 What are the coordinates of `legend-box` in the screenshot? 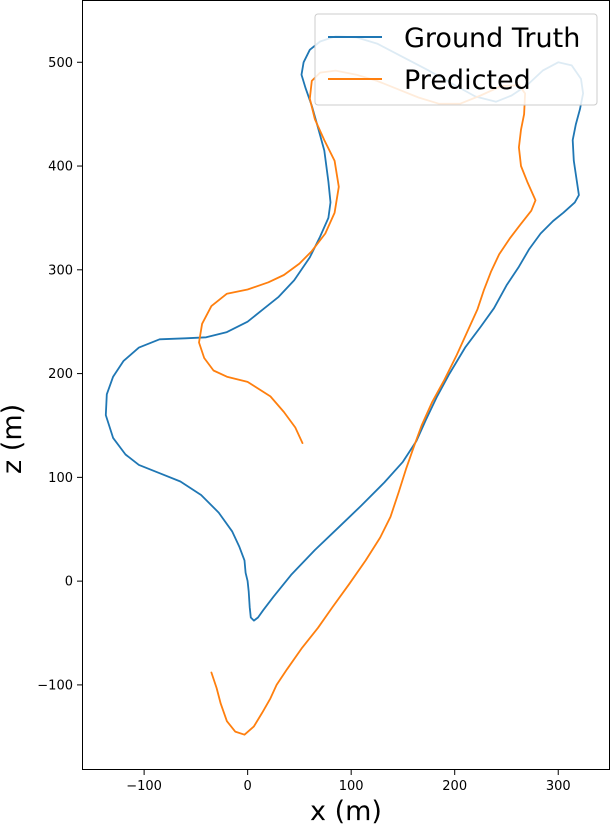 It's located at (456, 59).